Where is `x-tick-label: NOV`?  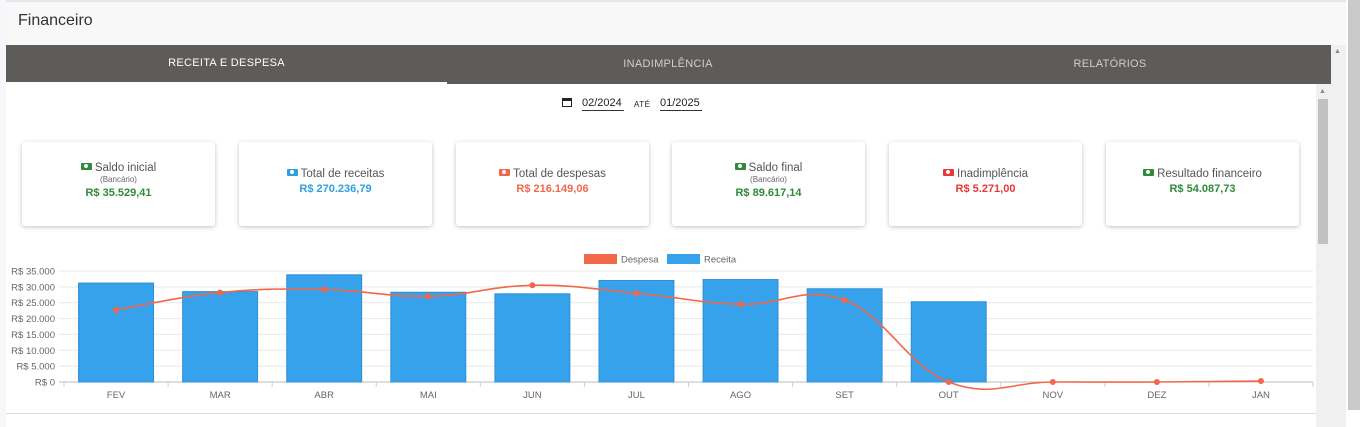
x-tick-label: NOV is located at coordinates (1052, 395).